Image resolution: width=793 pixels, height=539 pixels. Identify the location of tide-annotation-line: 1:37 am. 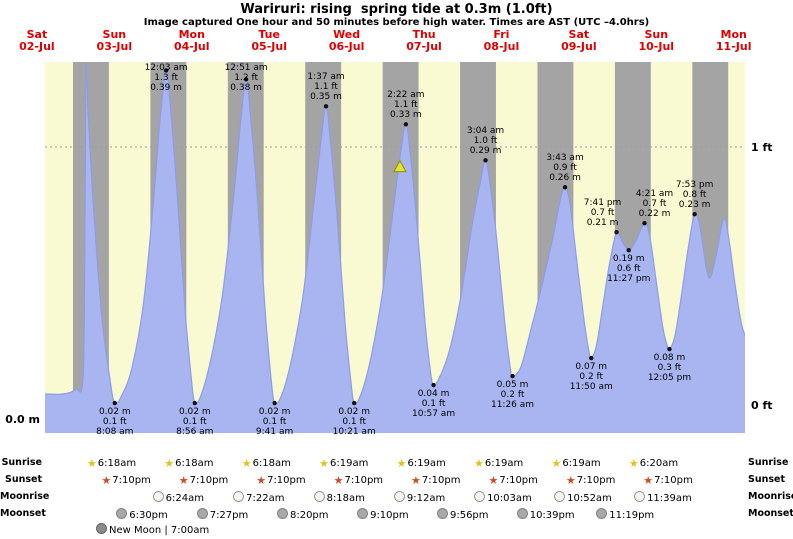
(326, 77).